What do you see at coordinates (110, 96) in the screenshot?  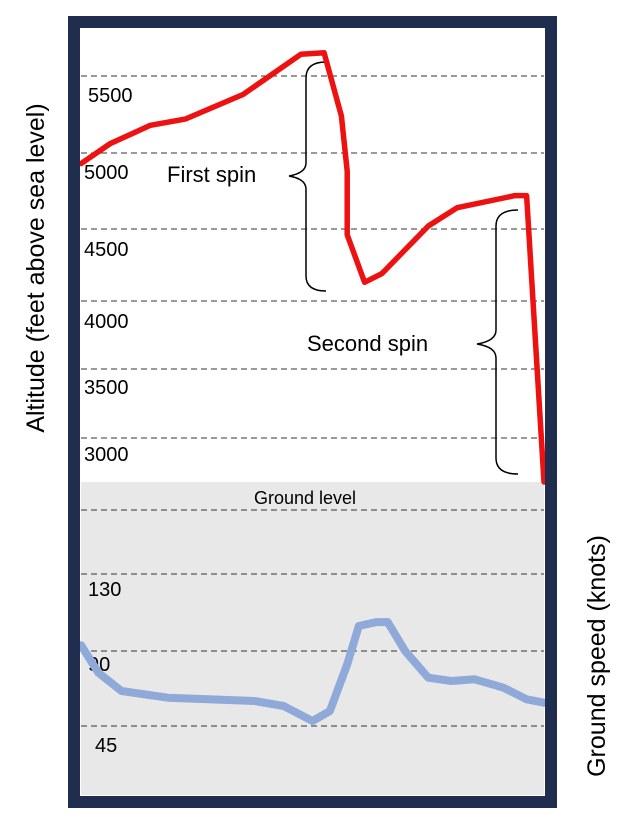 I see `altitude-tick-label: 5500` at bounding box center [110, 96].